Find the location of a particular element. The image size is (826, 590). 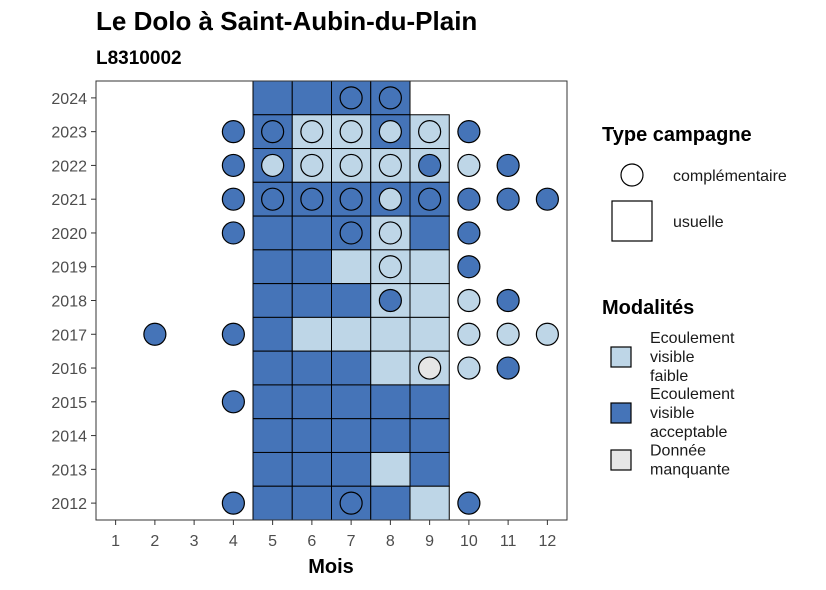

y-tick-label: 2020 is located at coordinates (69, 234).